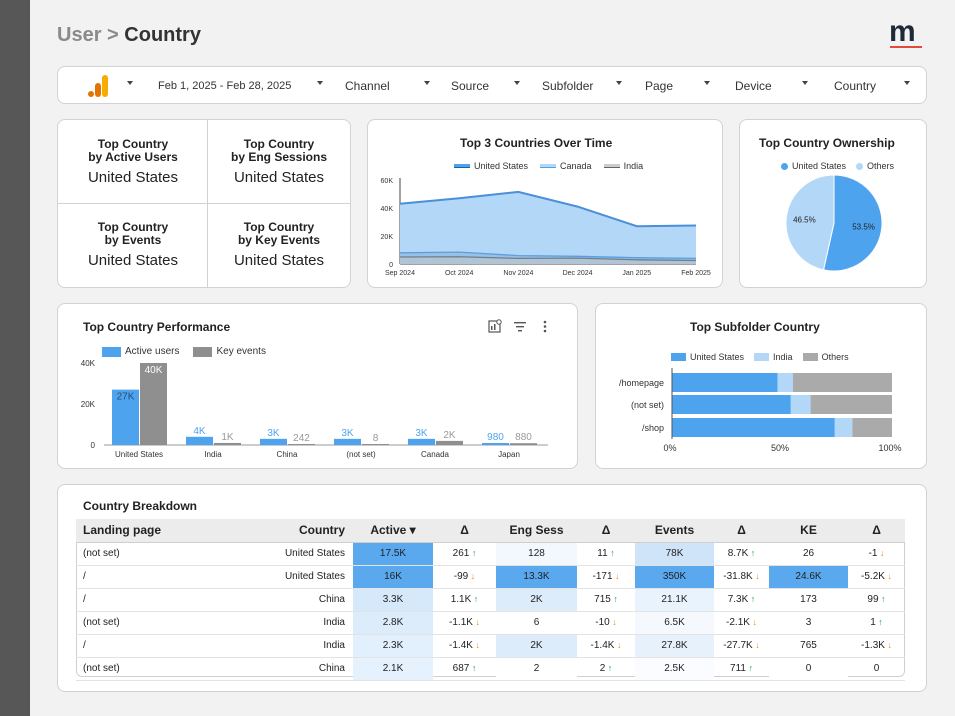 The image size is (955, 716). Describe the element at coordinates (133, 260) in the screenshot. I see `kpi-value: United States` at that location.